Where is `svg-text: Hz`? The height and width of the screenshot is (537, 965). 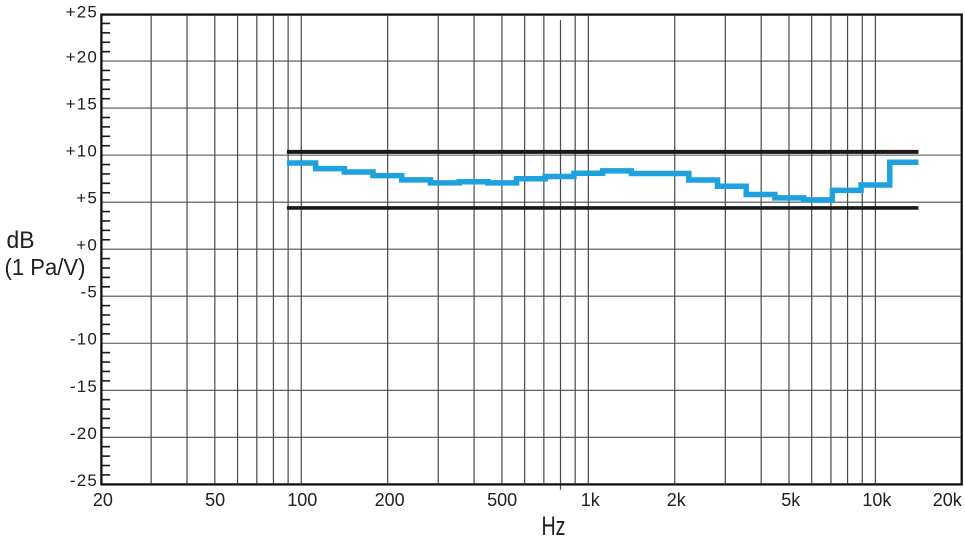
svg-text: Hz is located at coordinates (554, 524).